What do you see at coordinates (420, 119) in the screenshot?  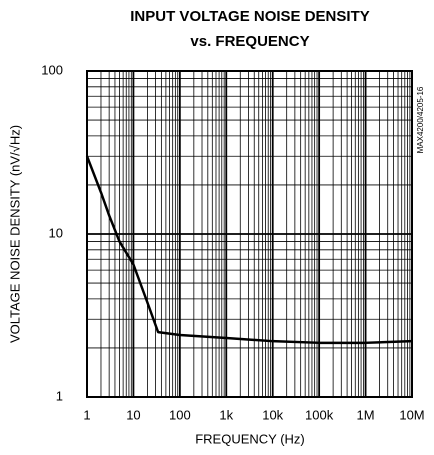 I see `annotation: MAX4200/4205-16` at bounding box center [420, 119].